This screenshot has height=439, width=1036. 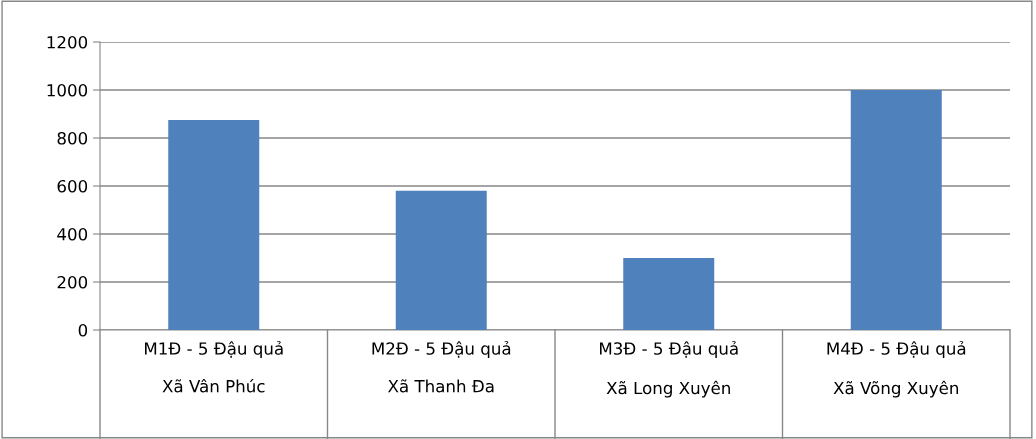 I want to click on y-tick-label: 0, so click(x=83, y=330).